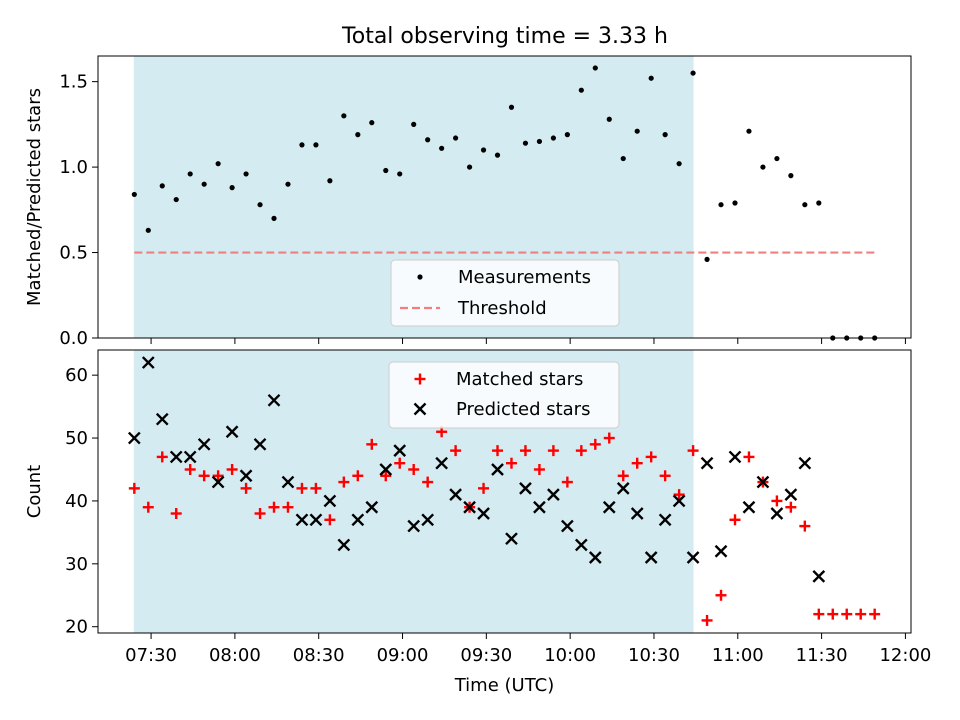 The width and height of the screenshot is (960, 720). Describe the element at coordinates (151, 655) in the screenshot. I see `x-tick-label: 07:30` at that location.